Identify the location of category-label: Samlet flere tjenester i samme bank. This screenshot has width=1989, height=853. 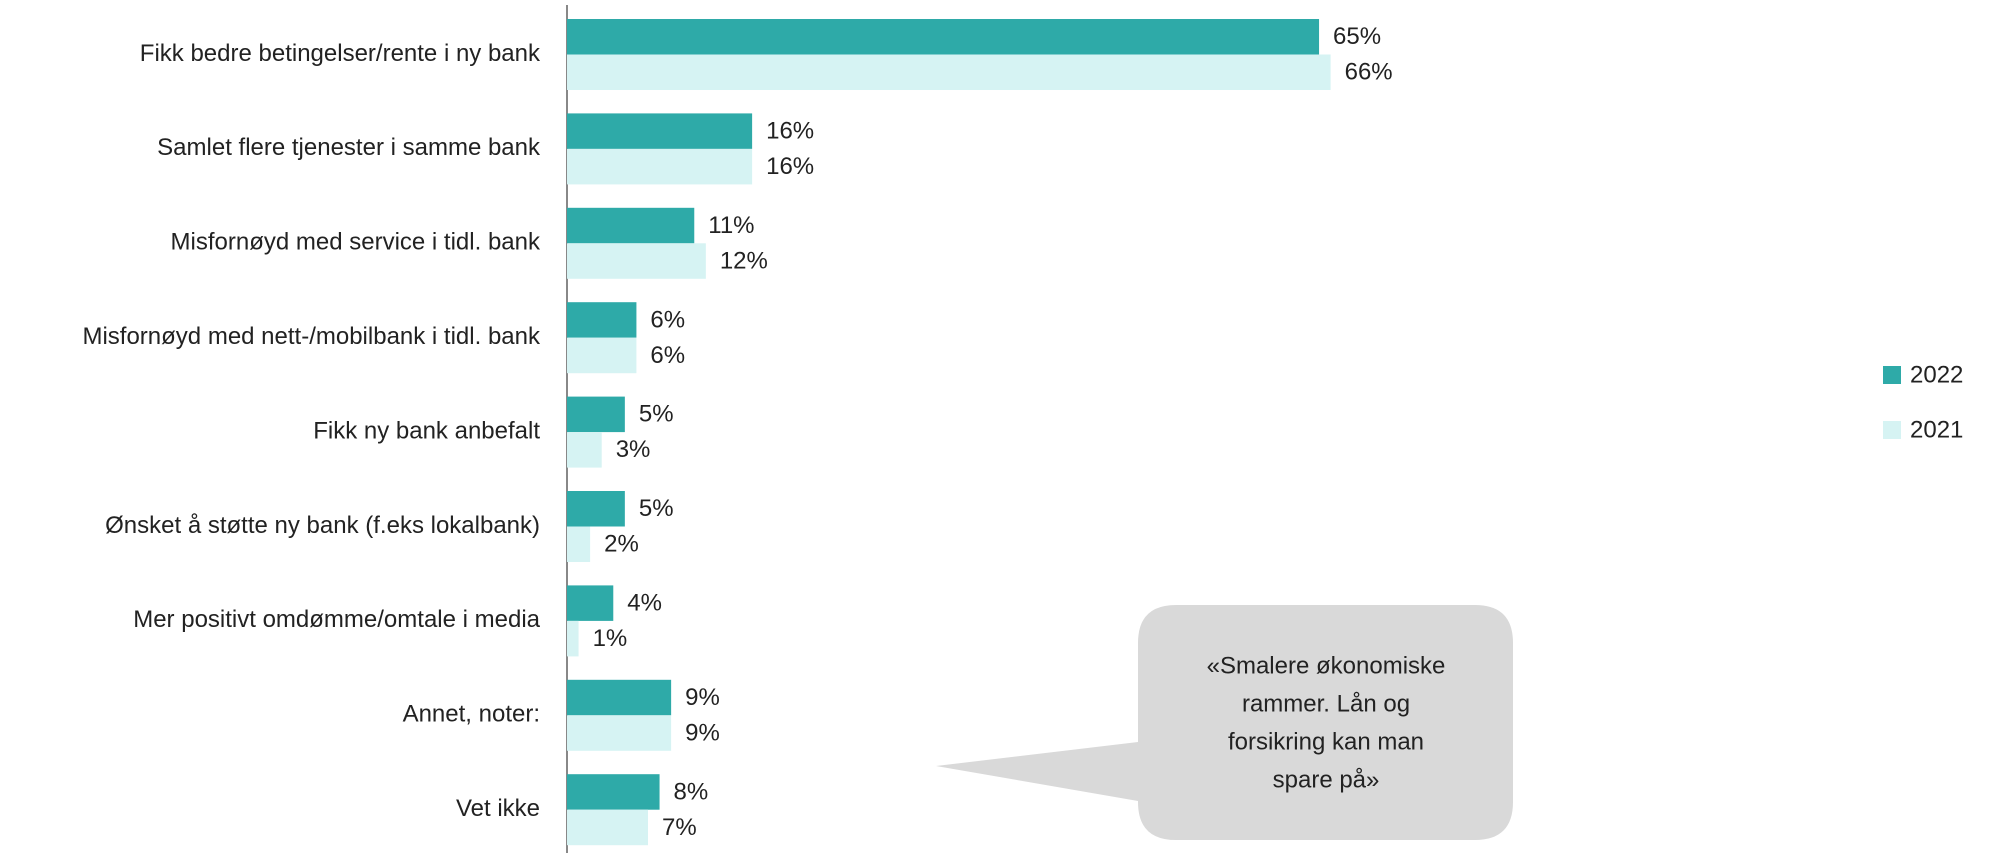
(349, 147).